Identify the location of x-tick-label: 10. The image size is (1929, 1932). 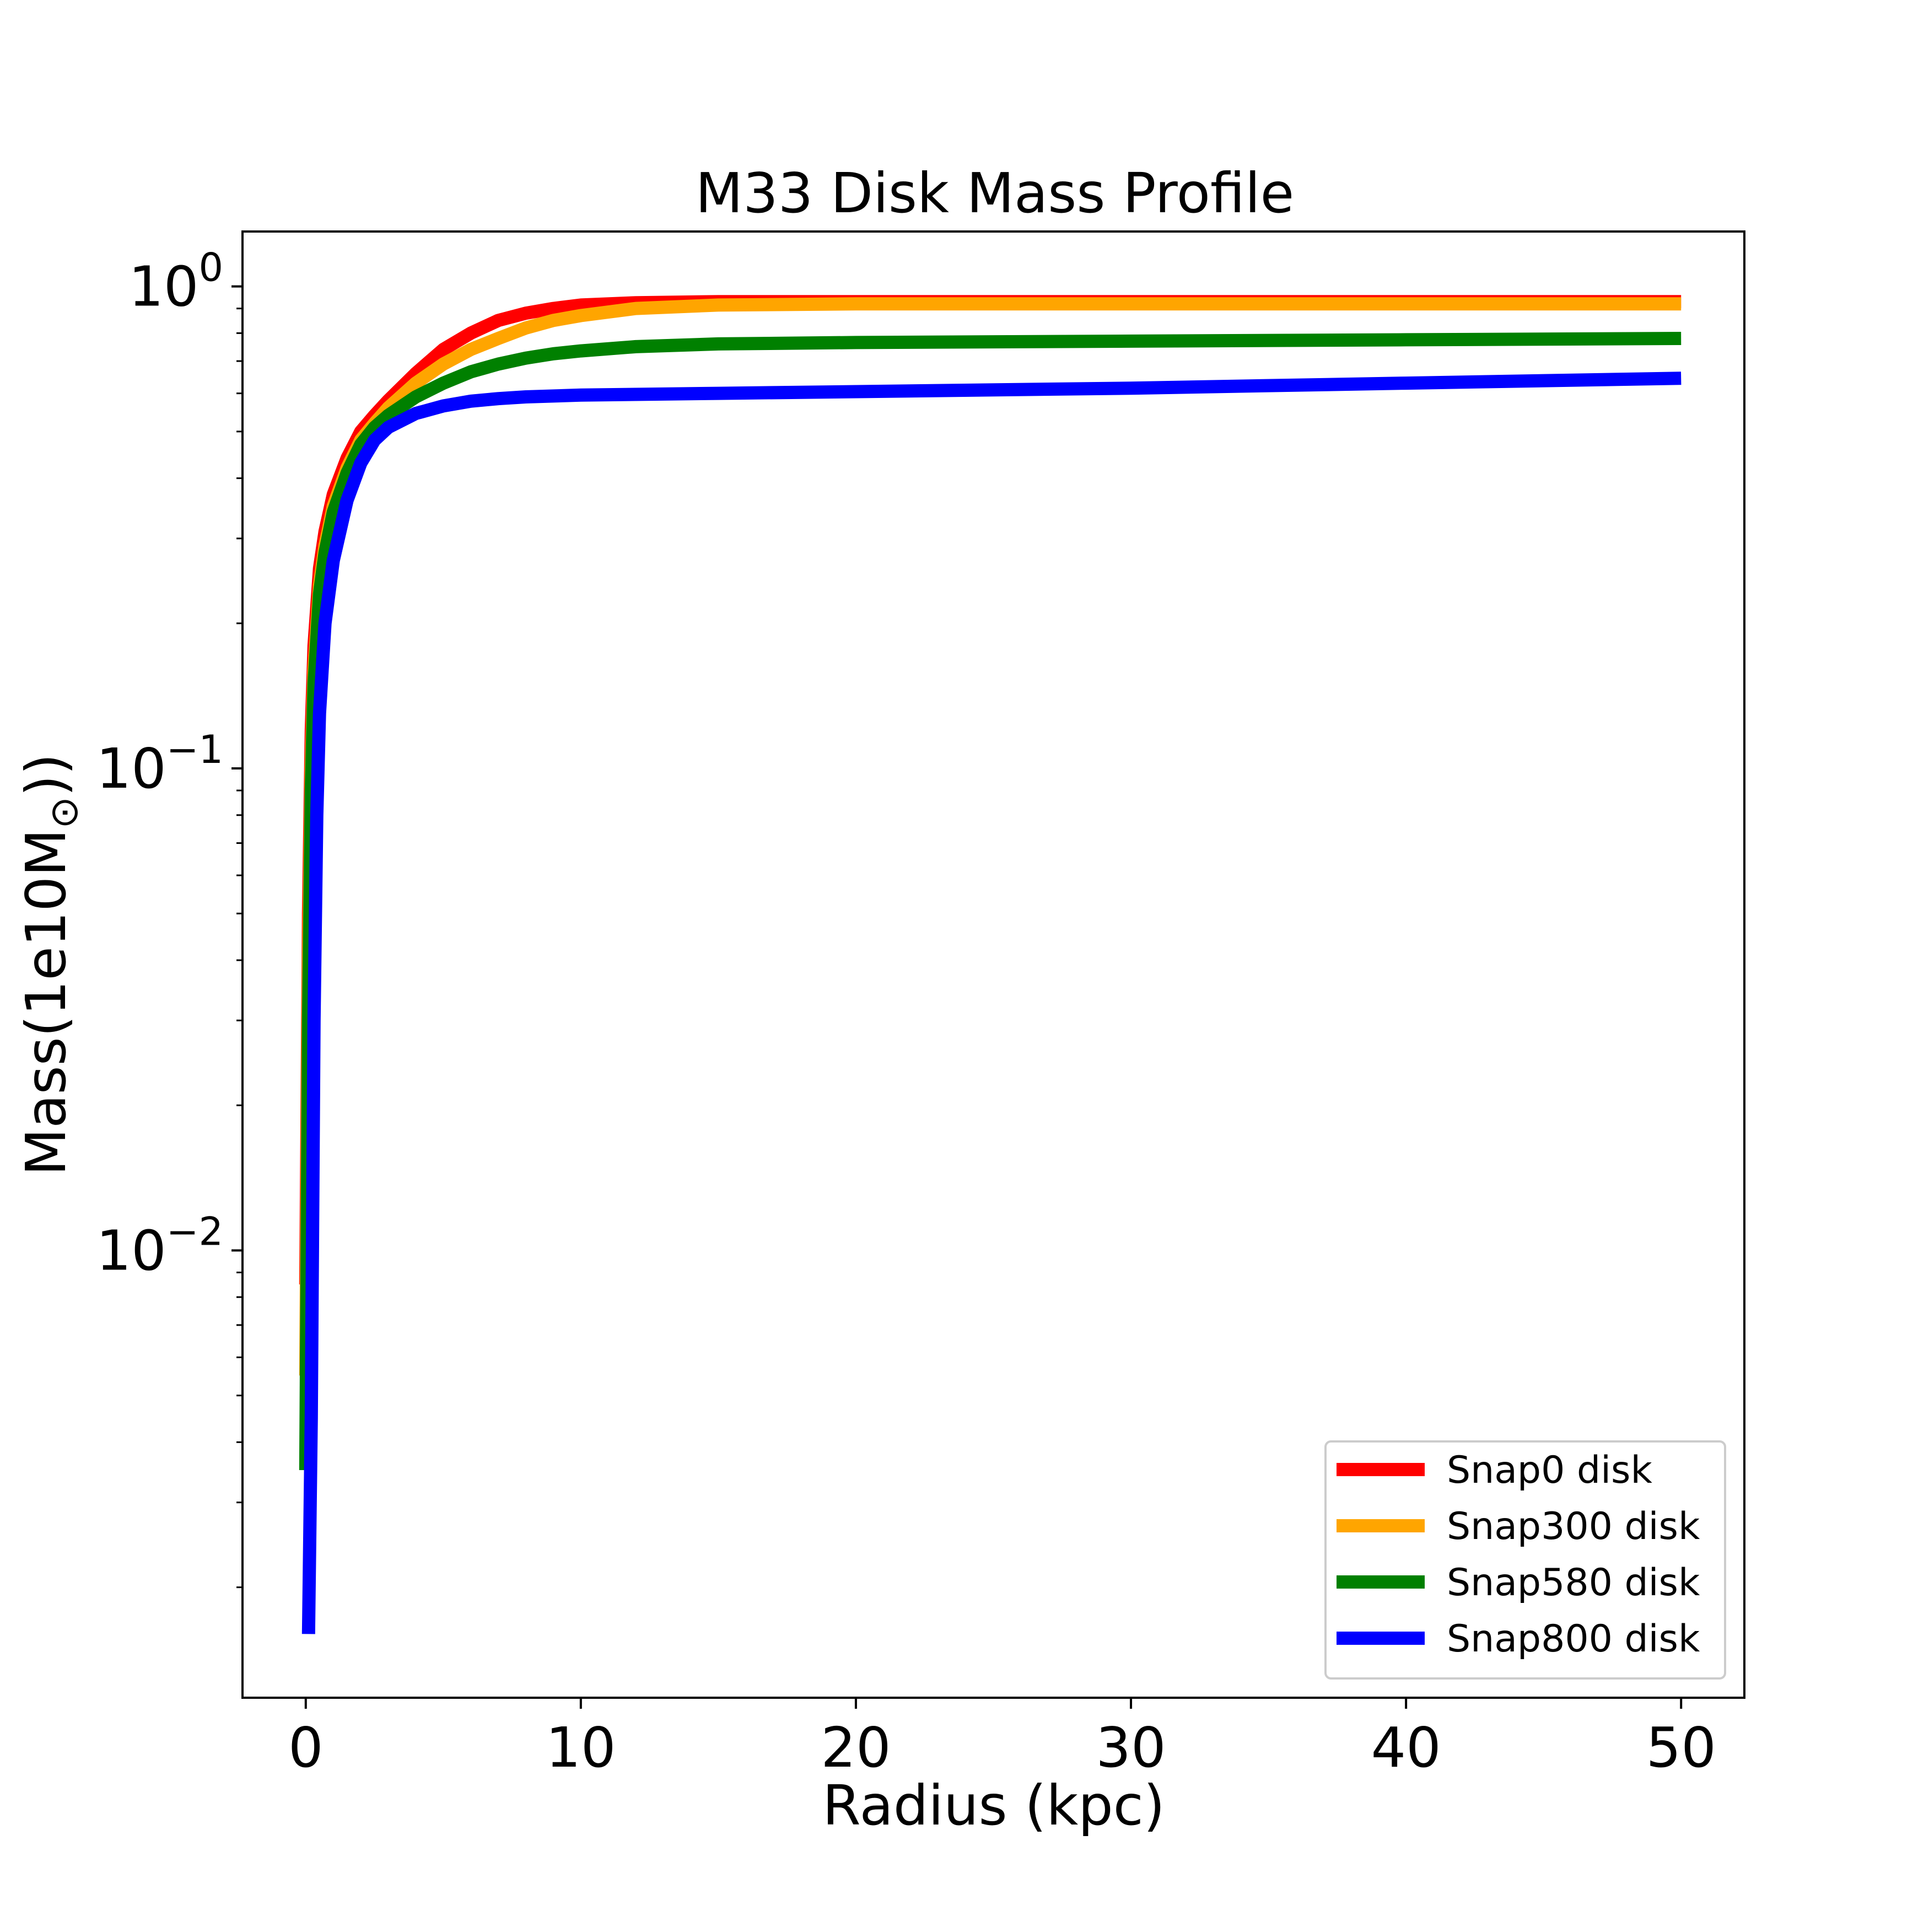
(581, 1747).